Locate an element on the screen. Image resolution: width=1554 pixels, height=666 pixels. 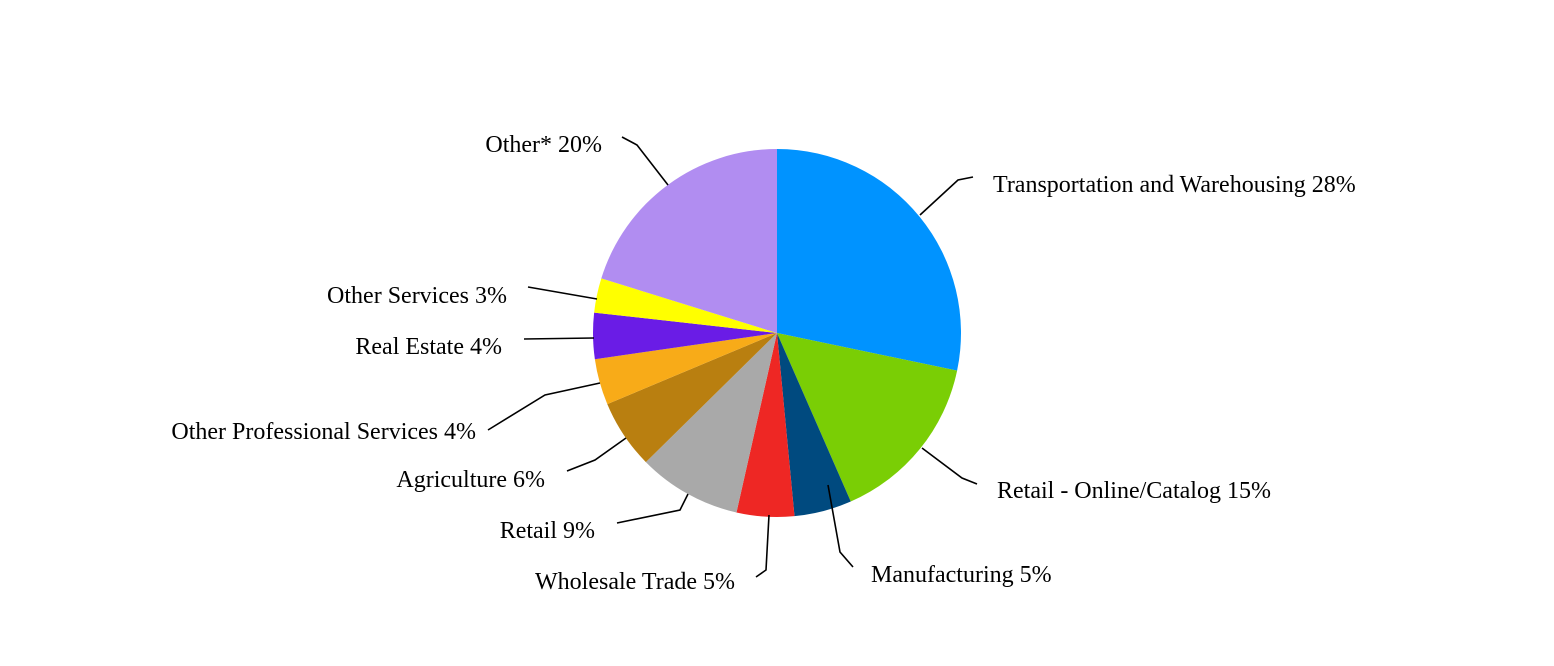
slice-label-7: Real Estate 4% is located at coordinates (428, 347).